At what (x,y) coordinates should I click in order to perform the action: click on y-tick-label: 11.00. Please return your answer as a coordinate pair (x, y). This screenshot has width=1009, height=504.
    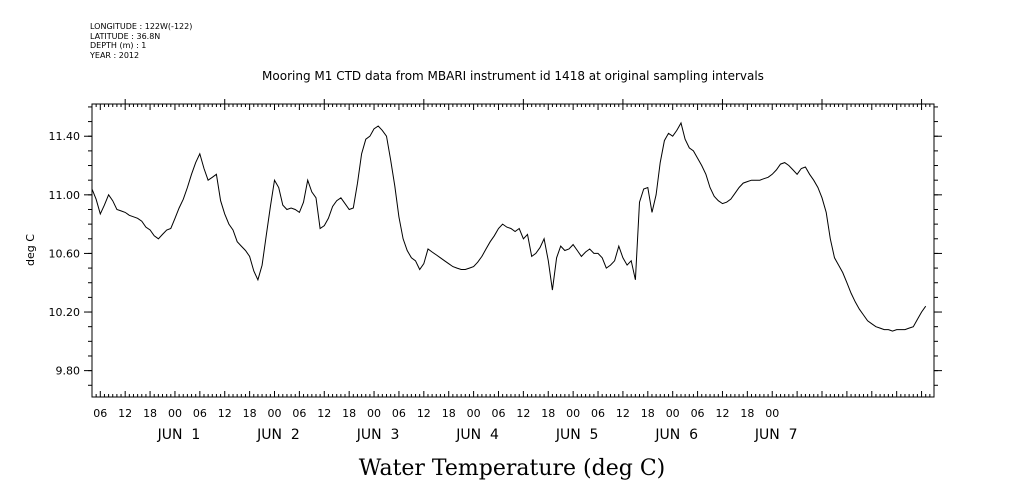
    Looking at the image, I should click on (65, 195).